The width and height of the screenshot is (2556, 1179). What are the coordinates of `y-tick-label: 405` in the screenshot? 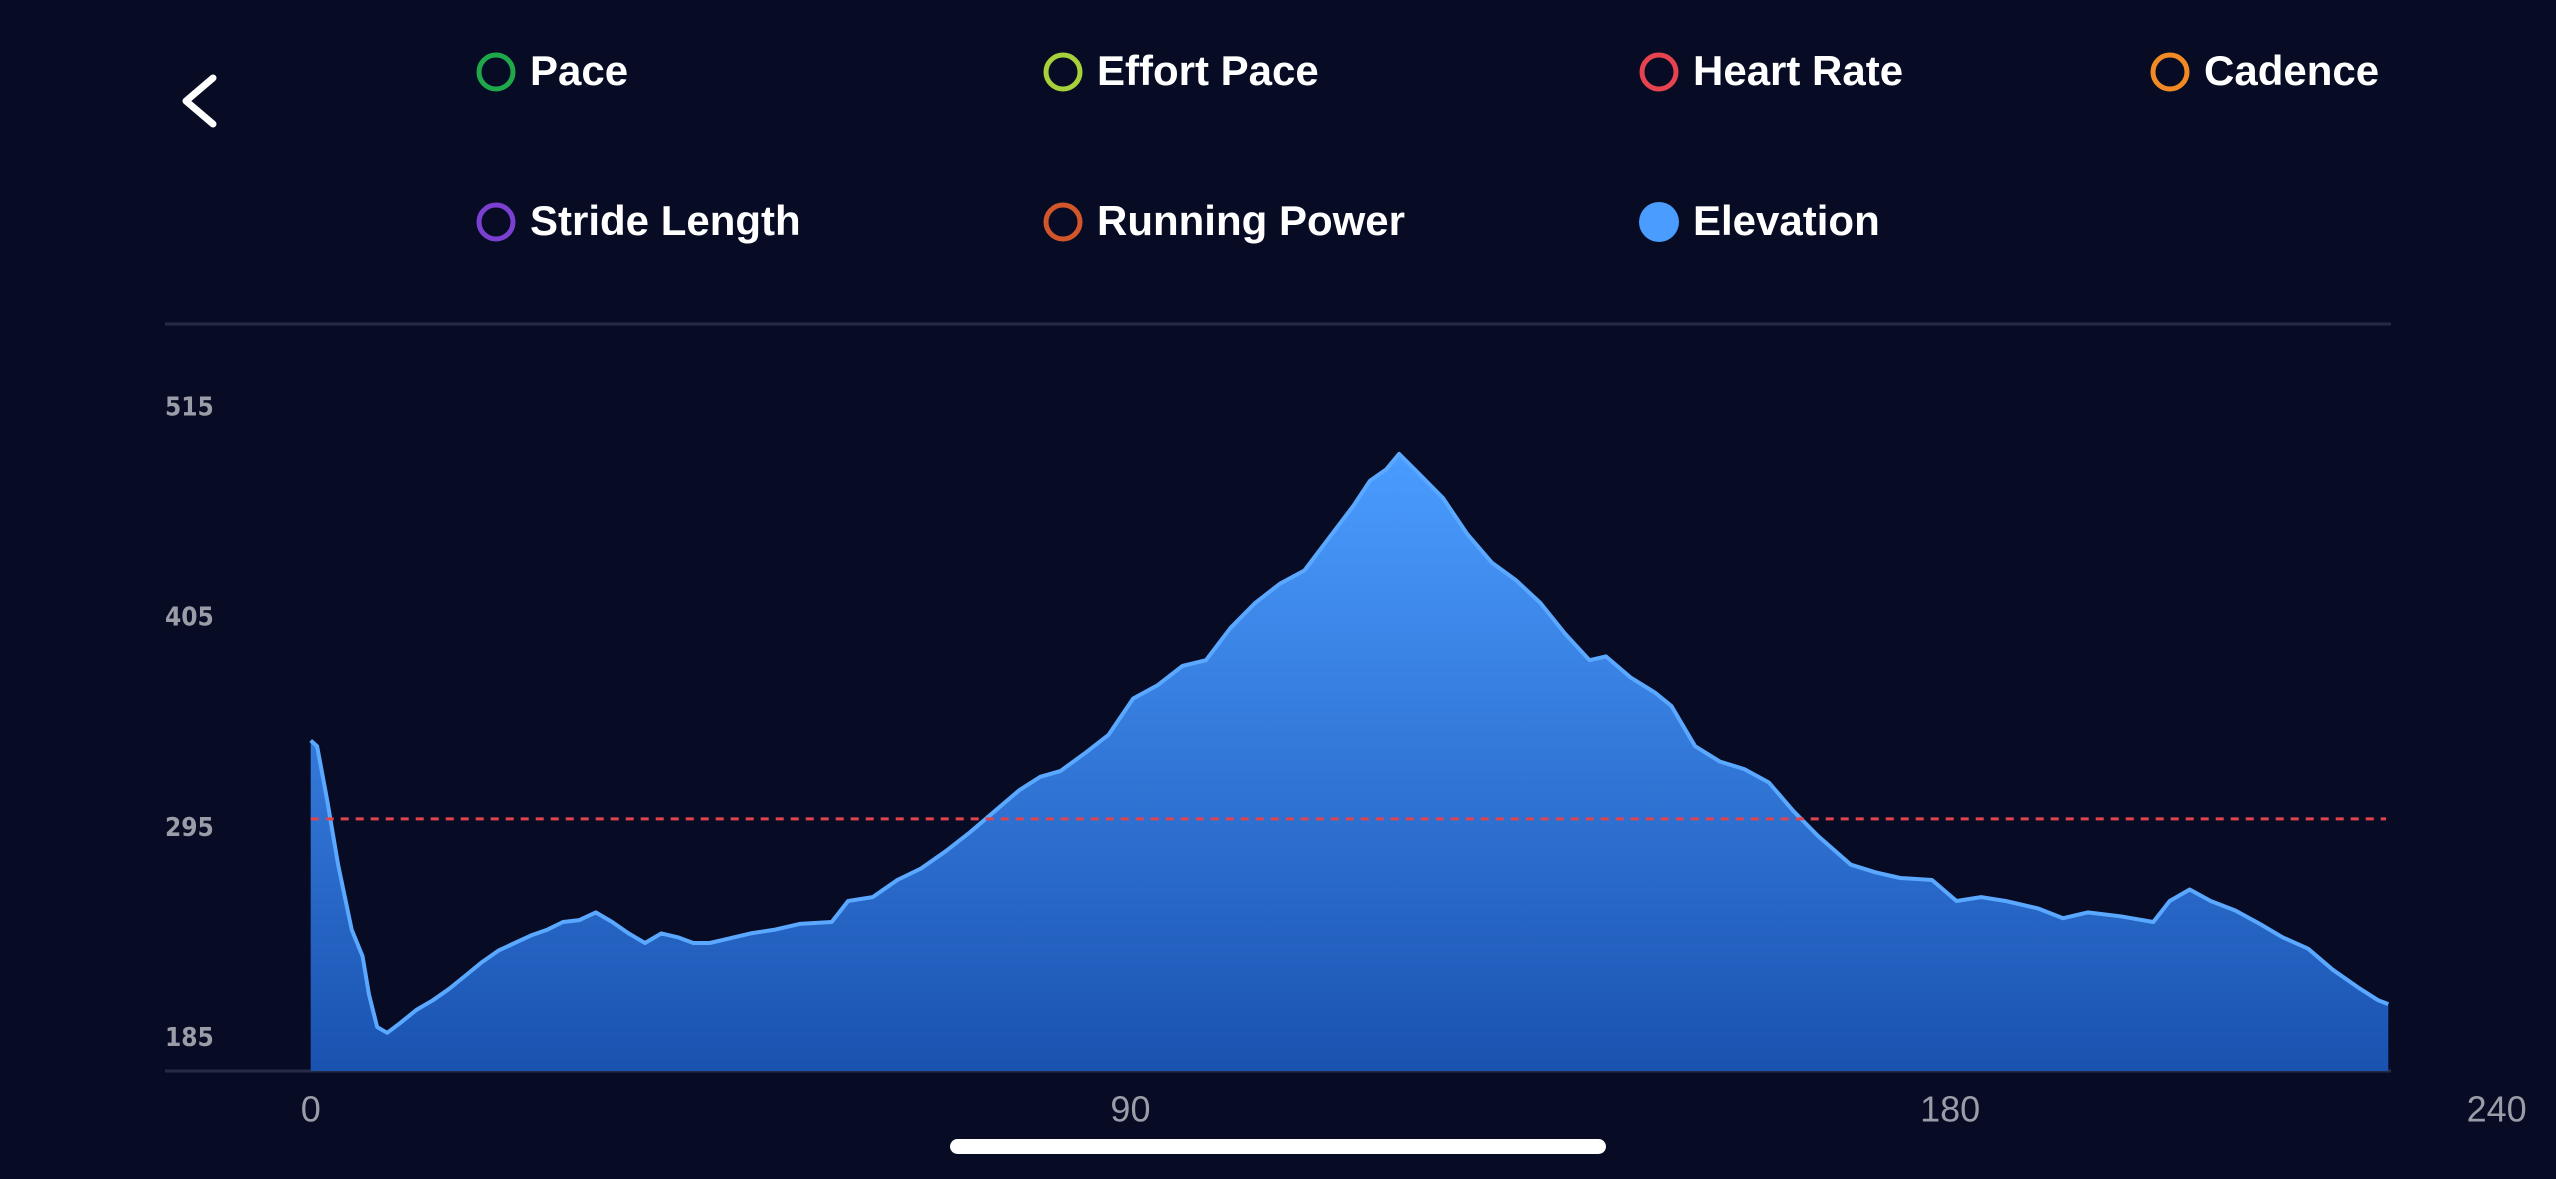 It's located at (189, 618).